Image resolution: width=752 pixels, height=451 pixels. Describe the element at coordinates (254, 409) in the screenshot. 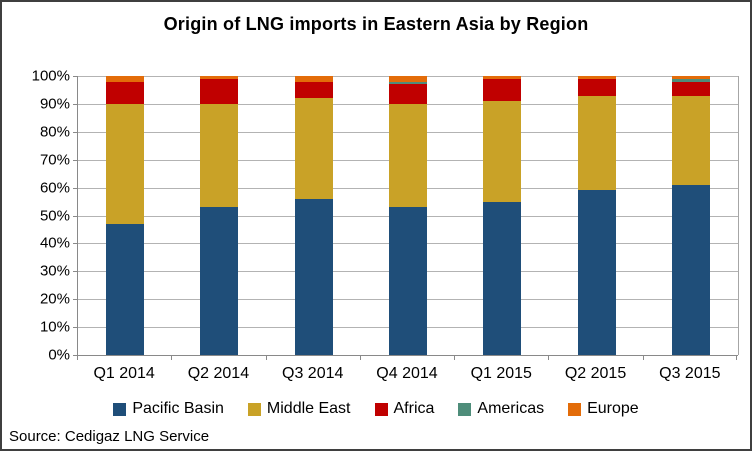

I see `legend-swatch-middle-east` at that location.